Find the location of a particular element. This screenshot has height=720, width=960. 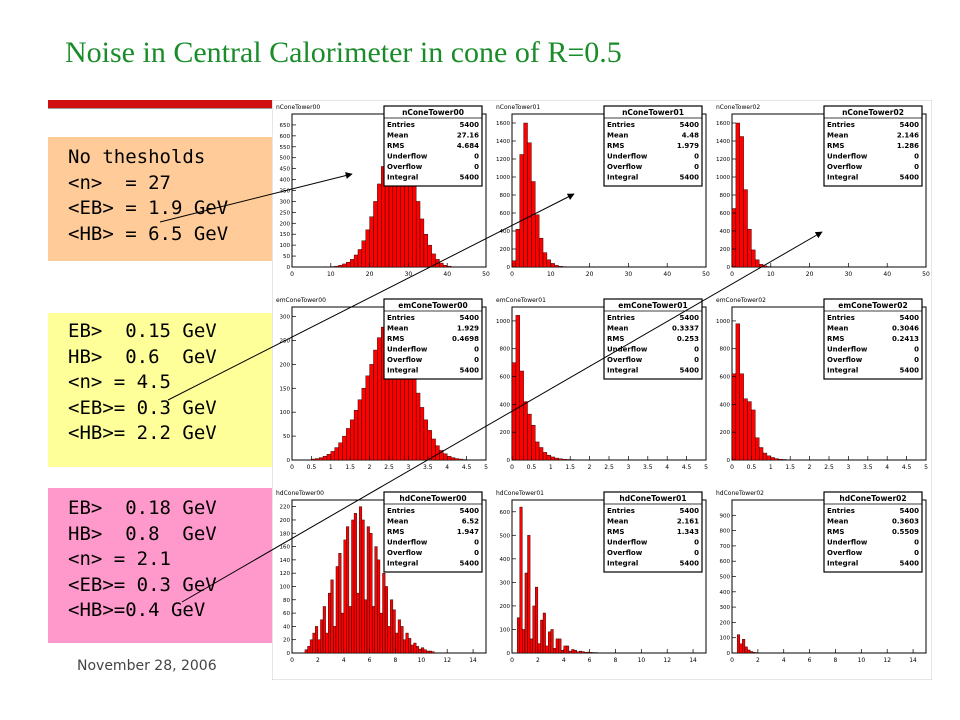

y-tick-label: 300 is located at coordinates (285, 318).